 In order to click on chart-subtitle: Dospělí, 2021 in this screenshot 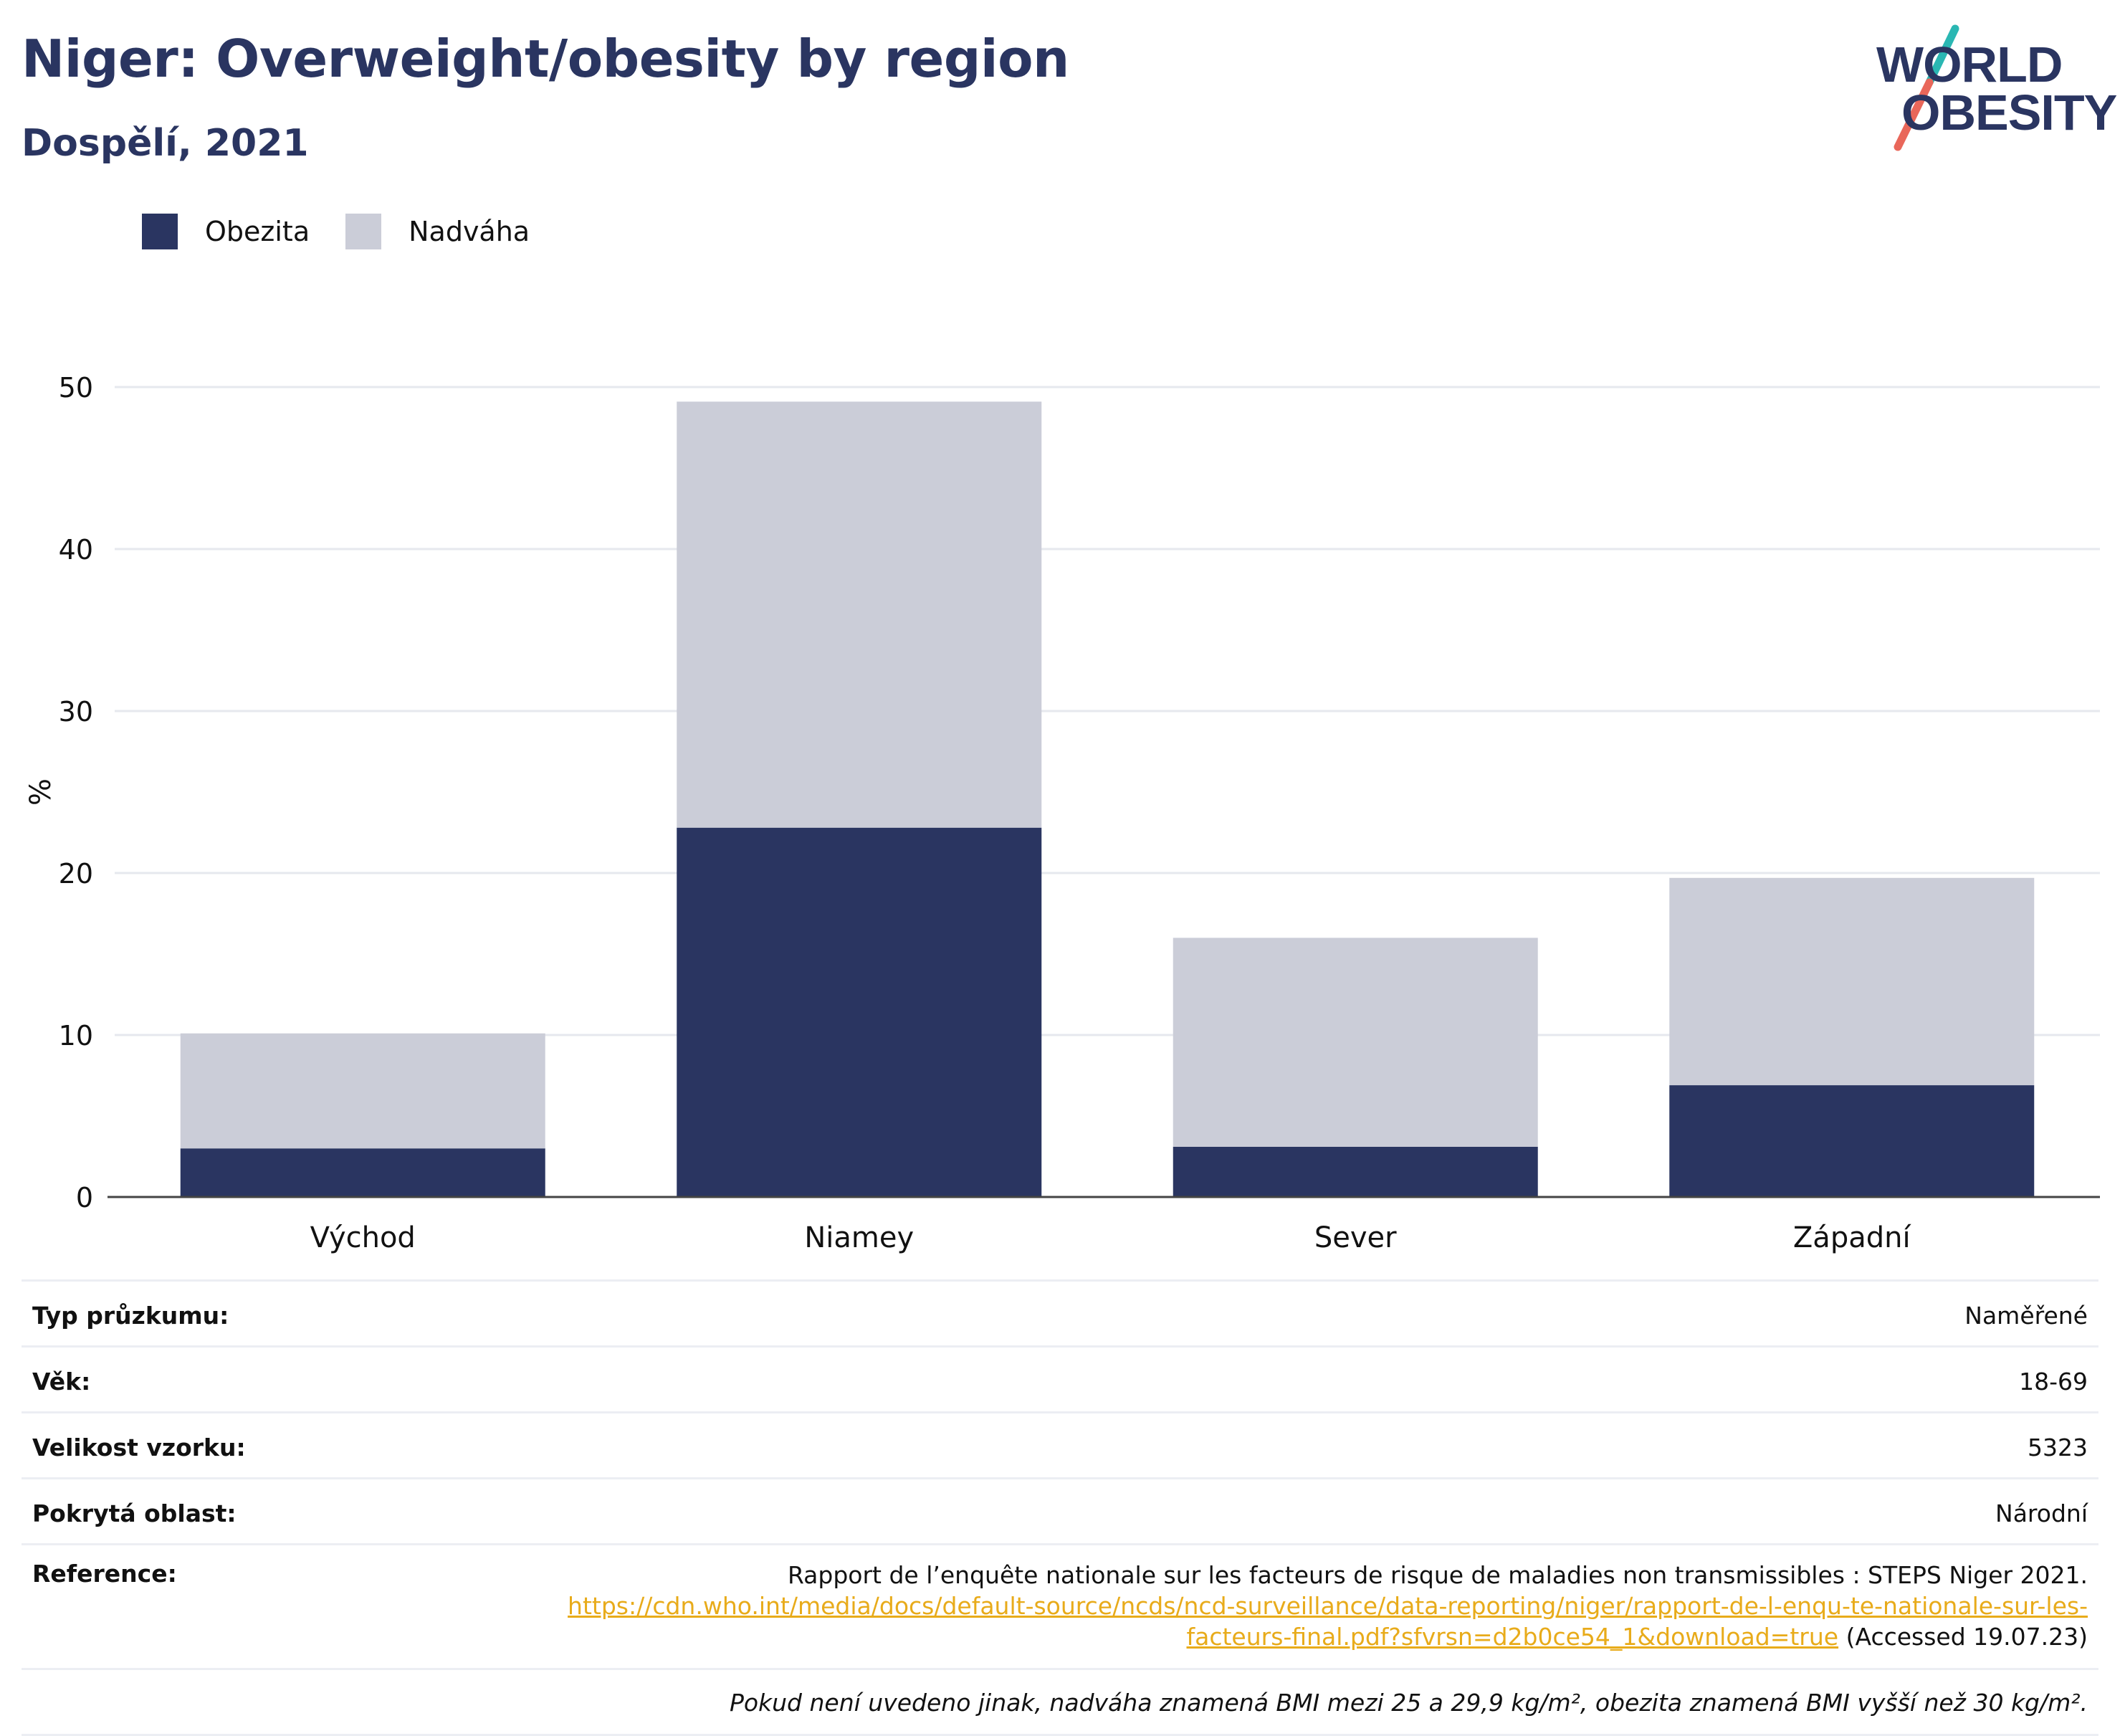, I will do `click(166, 143)`.